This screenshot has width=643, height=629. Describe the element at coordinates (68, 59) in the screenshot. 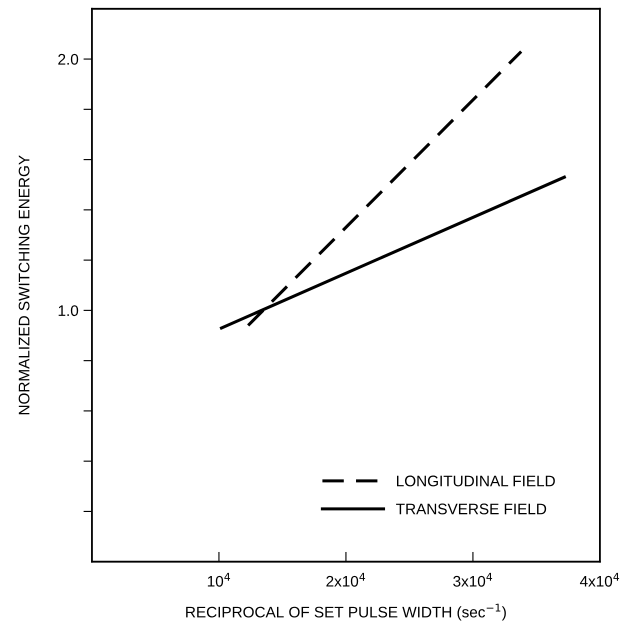

I see `y-tick-label: 2.0` at that location.